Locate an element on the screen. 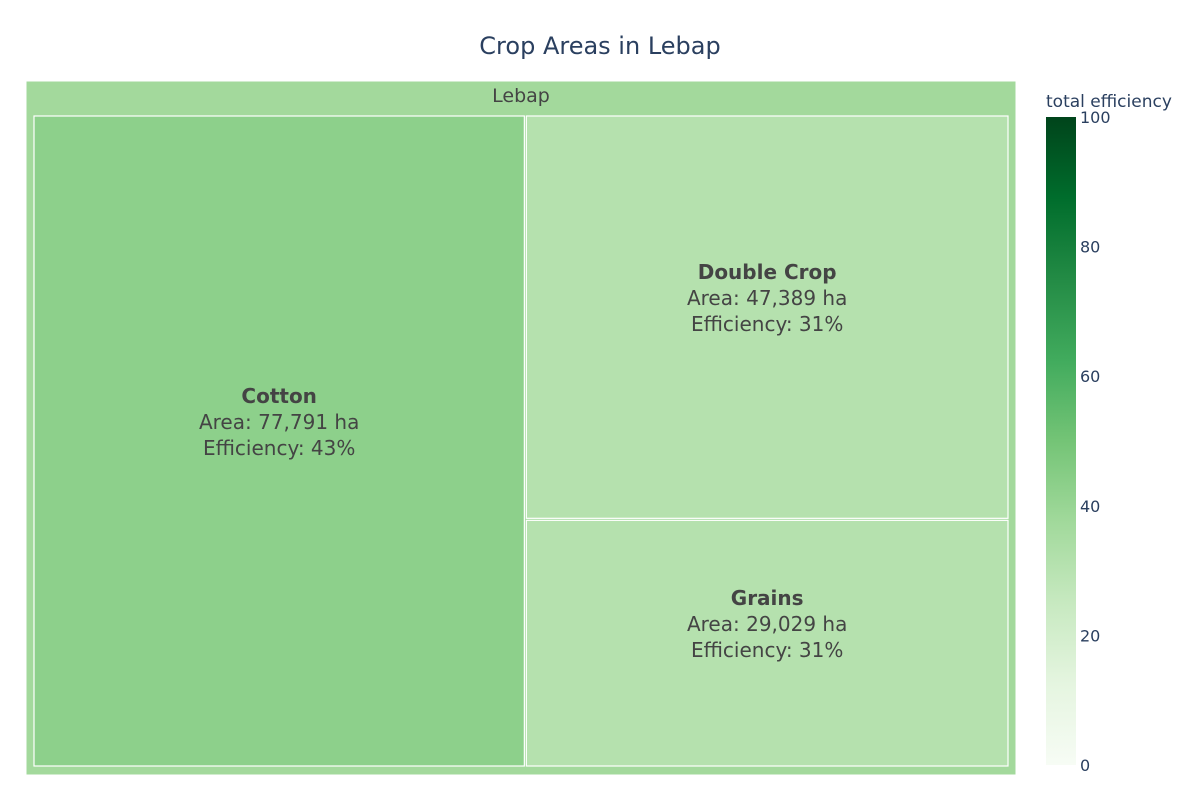 The width and height of the screenshot is (1200, 800). colorbar-tick-label: 80 is located at coordinates (1090, 247).